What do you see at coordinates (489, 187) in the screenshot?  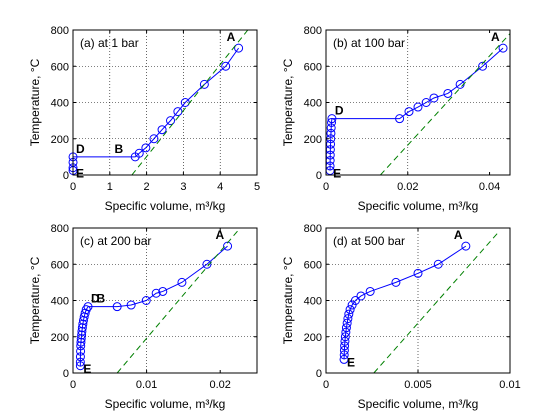 I see `x-tick-label: 0.04` at bounding box center [489, 187].